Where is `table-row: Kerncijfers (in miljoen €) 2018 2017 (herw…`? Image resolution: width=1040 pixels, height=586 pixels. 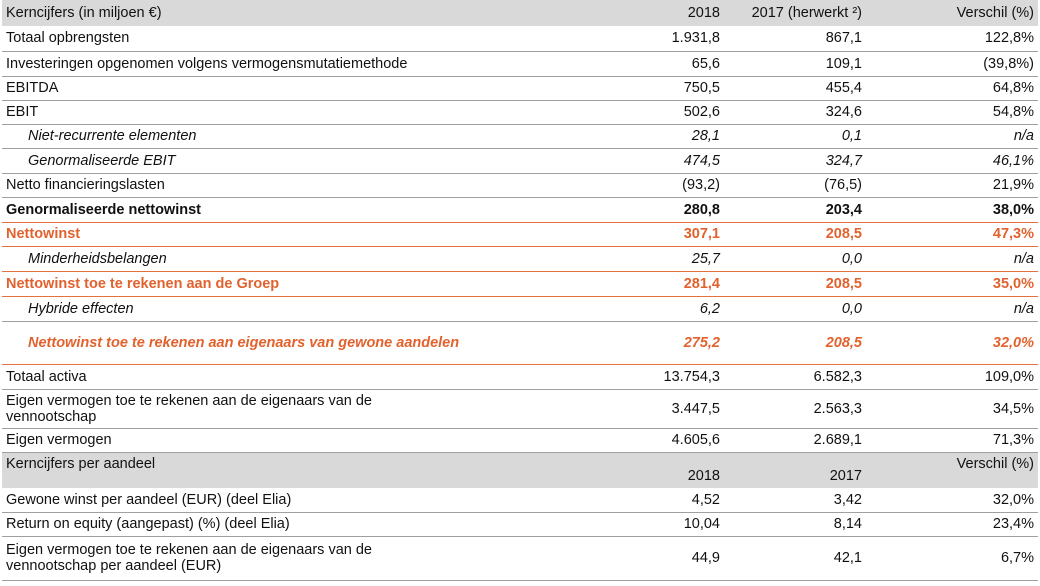 table-row: Kerncijfers (in miljoen €) 2018 2017 (herw… is located at coordinates (520, 13).